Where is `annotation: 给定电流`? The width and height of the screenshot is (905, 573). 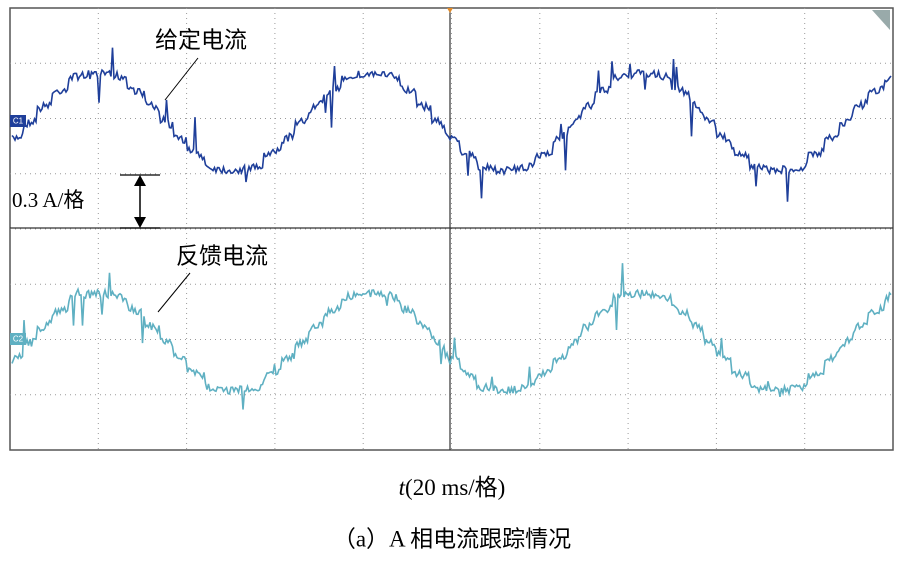
annotation: 给定电流 is located at coordinates (201, 39).